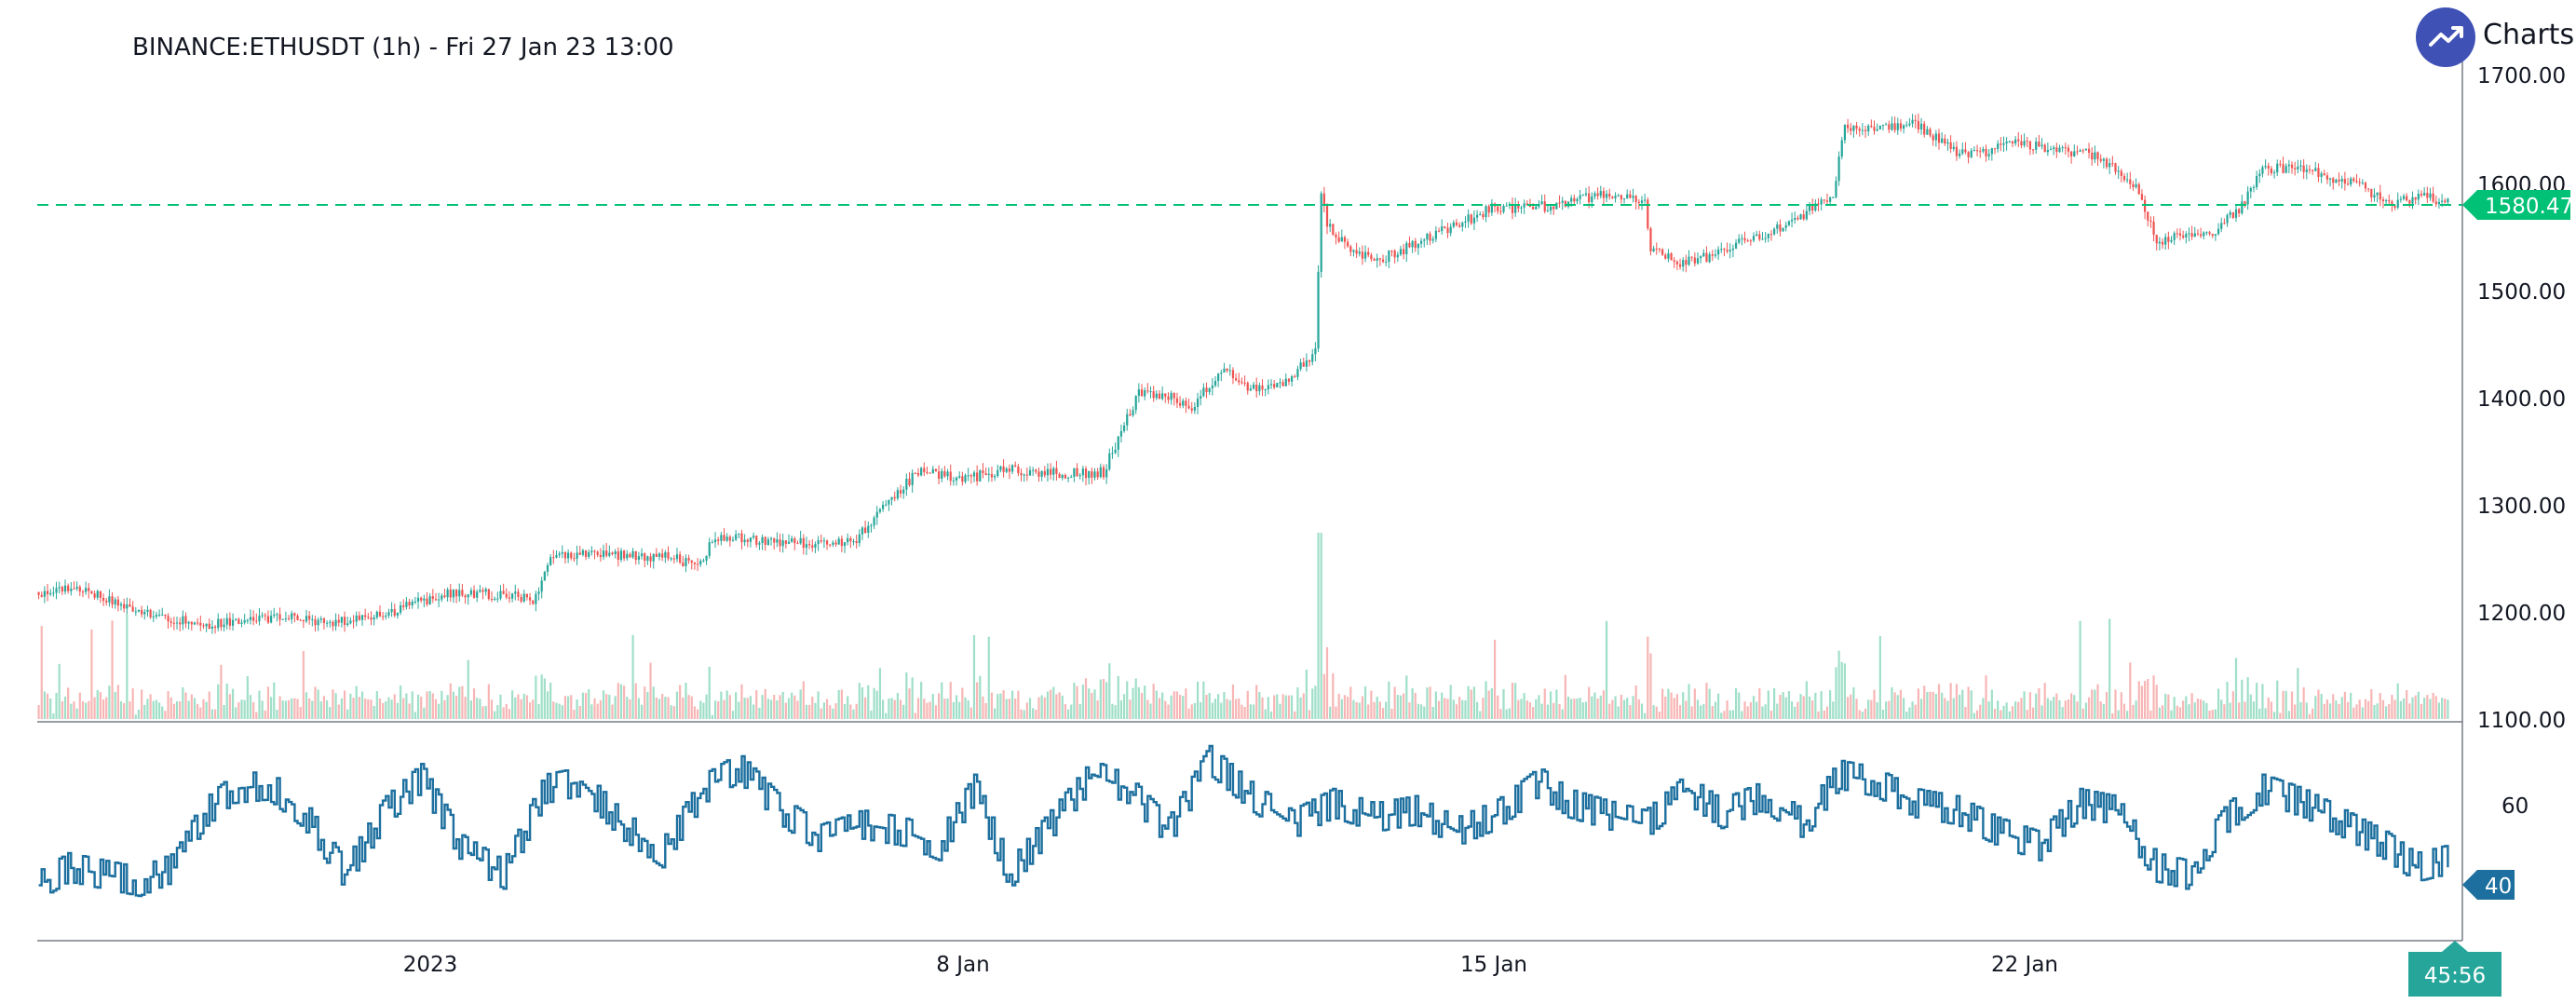  What do you see at coordinates (2445, 37) in the screenshot?
I see `trending-up-icon` at bounding box center [2445, 37].